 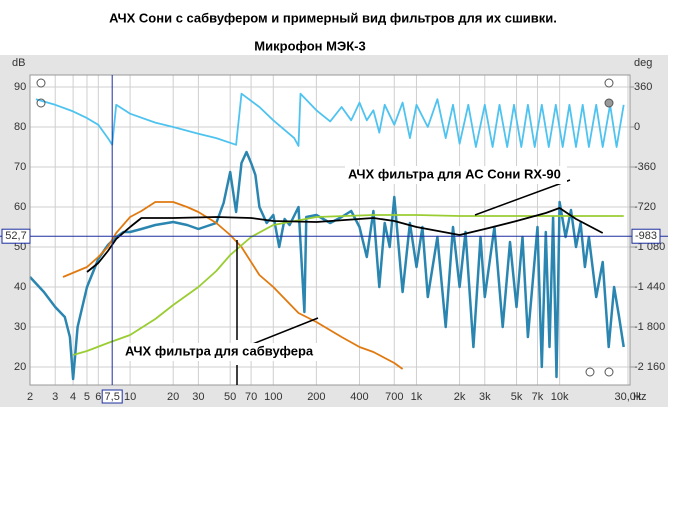 What do you see at coordinates (20, 327) in the screenshot?
I see `y-tick-label: 30` at bounding box center [20, 327].